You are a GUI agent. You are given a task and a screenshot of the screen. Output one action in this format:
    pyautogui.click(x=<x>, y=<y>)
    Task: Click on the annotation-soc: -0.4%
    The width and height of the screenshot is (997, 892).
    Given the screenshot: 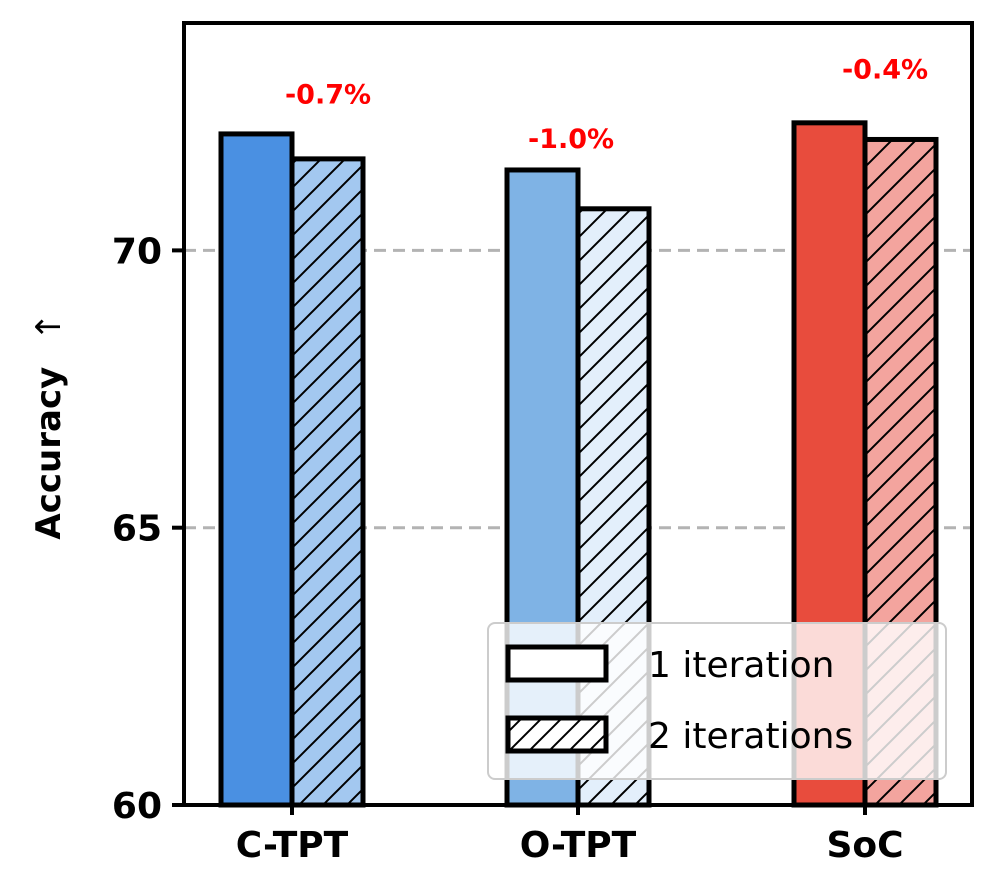 What is the action you would take?
    pyautogui.click(x=885, y=69)
    